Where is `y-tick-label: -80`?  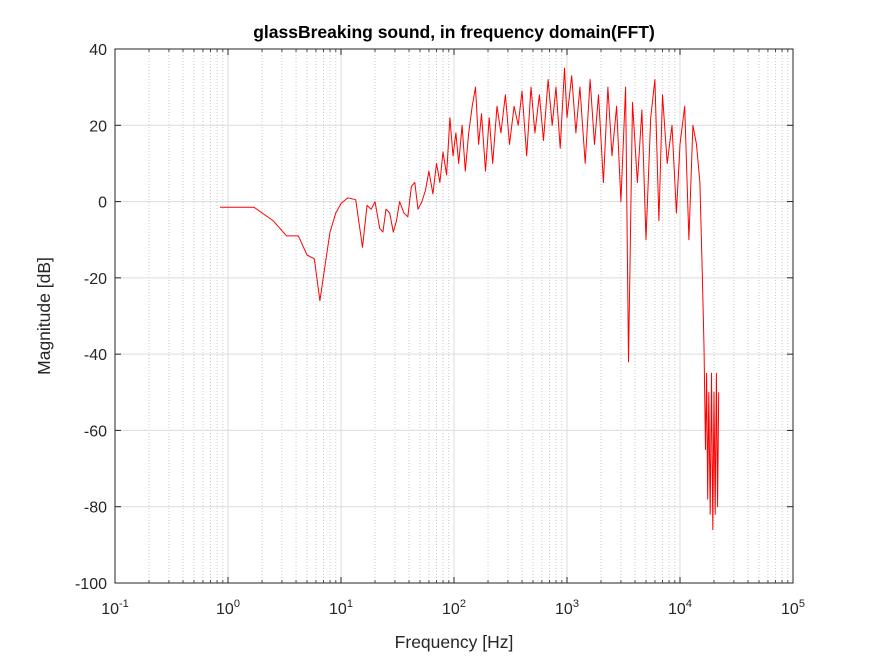
y-tick-label: -80 is located at coordinates (95, 508).